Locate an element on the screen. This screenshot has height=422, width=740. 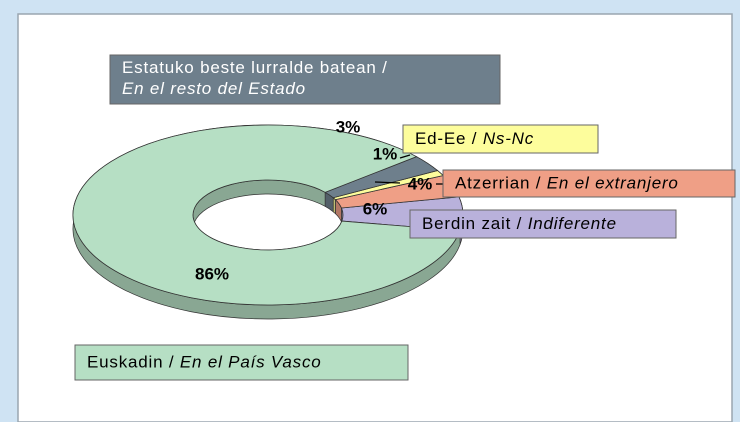
value-label: 6% is located at coordinates (375, 208).